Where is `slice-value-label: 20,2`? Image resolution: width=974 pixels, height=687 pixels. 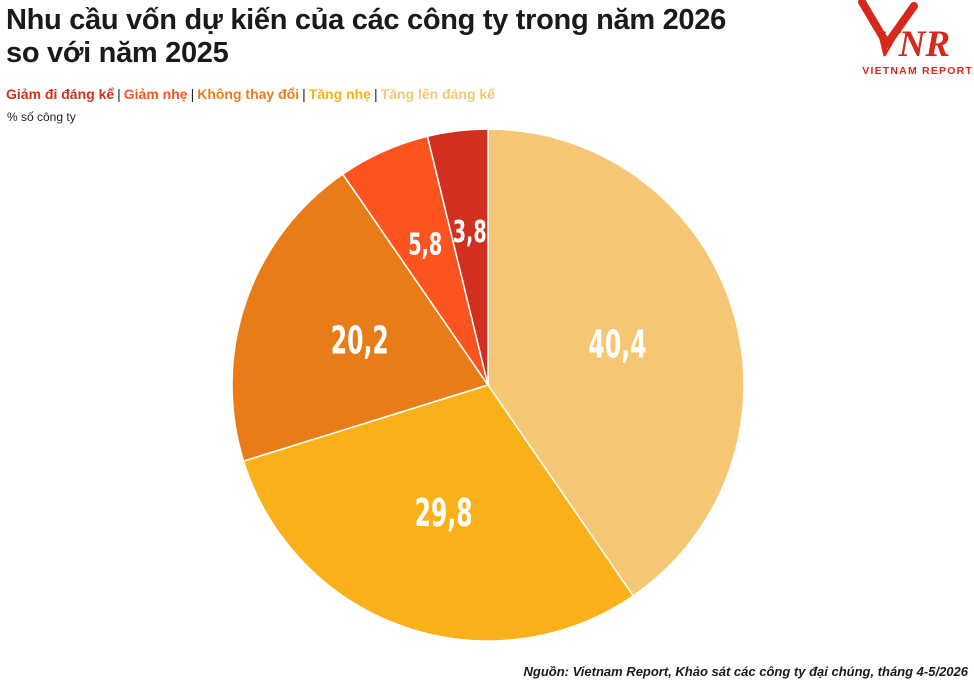
slice-value-label: 20,2 is located at coordinates (360, 341).